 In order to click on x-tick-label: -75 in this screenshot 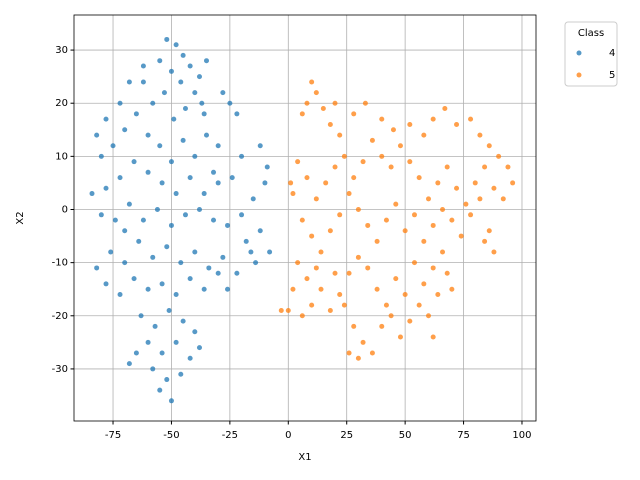, I will do `click(113, 435)`.